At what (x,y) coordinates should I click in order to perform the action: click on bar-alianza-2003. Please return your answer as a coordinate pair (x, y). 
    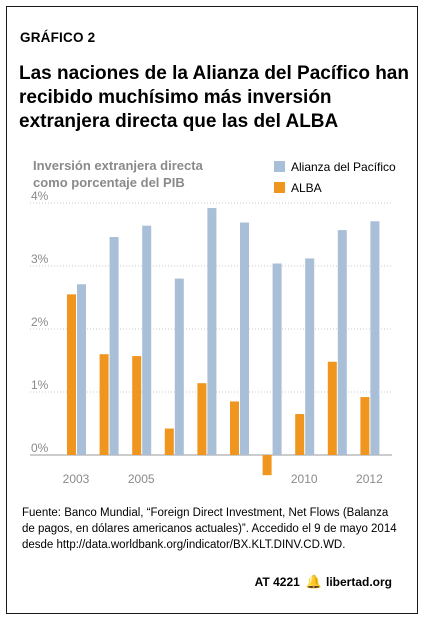
    Looking at the image, I should click on (81, 369).